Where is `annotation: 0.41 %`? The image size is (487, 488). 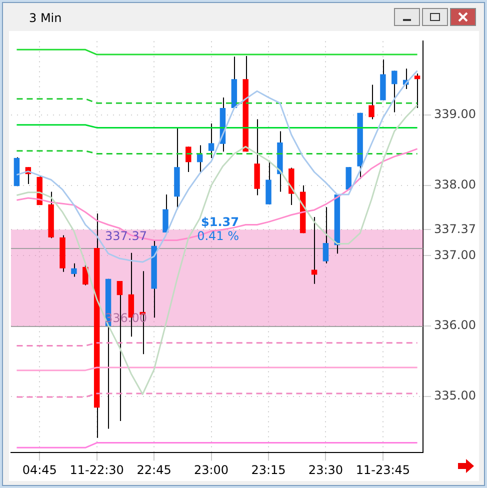 annotation: 0.41 % is located at coordinates (218, 235).